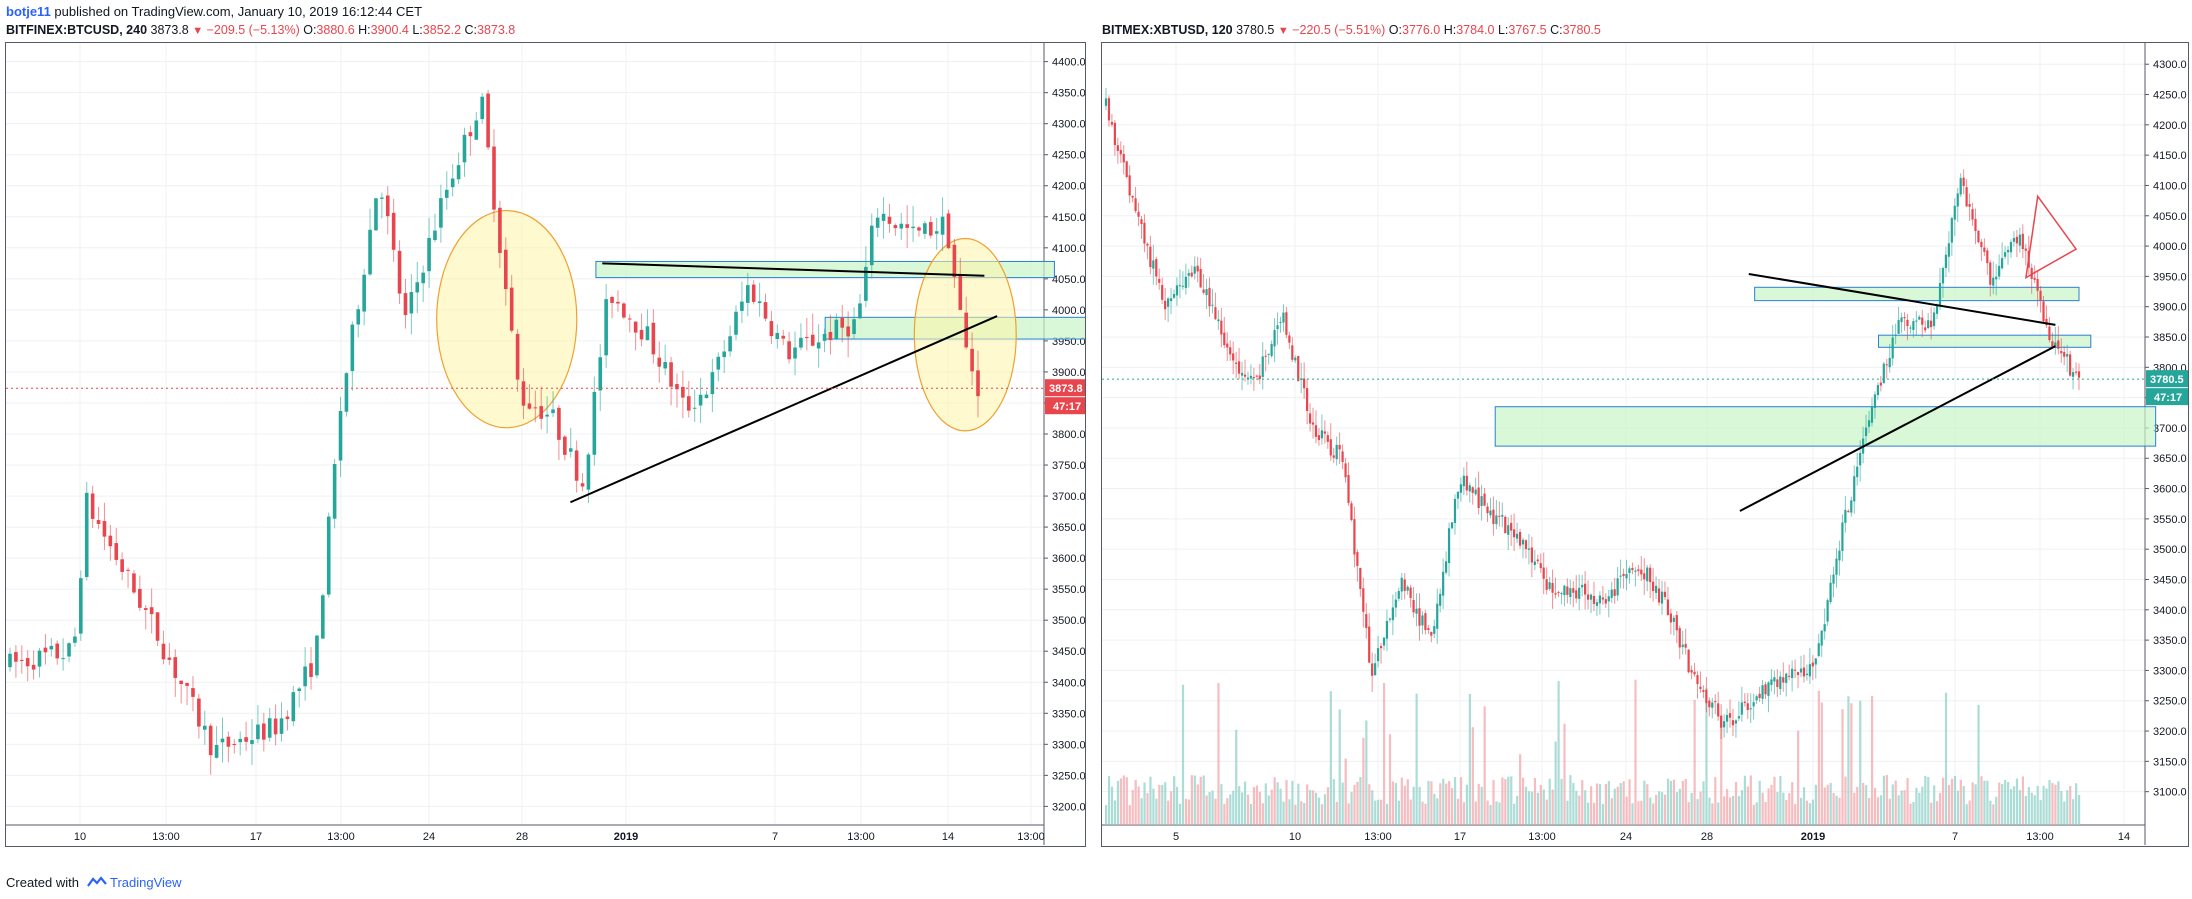  I want to click on tradingview-brand: TradingView, so click(146, 882).